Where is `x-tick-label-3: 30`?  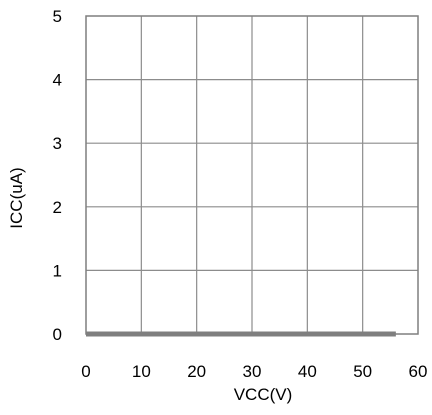 x-tick-label-3: 30 is located at coordinates (252, 371).